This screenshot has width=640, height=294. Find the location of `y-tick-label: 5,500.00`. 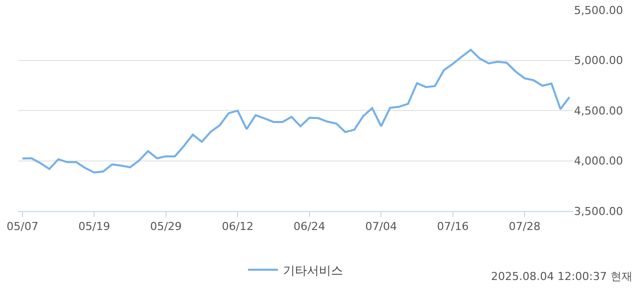

y-tick-label: 5,500.00 is located at coordinates (598, 10).